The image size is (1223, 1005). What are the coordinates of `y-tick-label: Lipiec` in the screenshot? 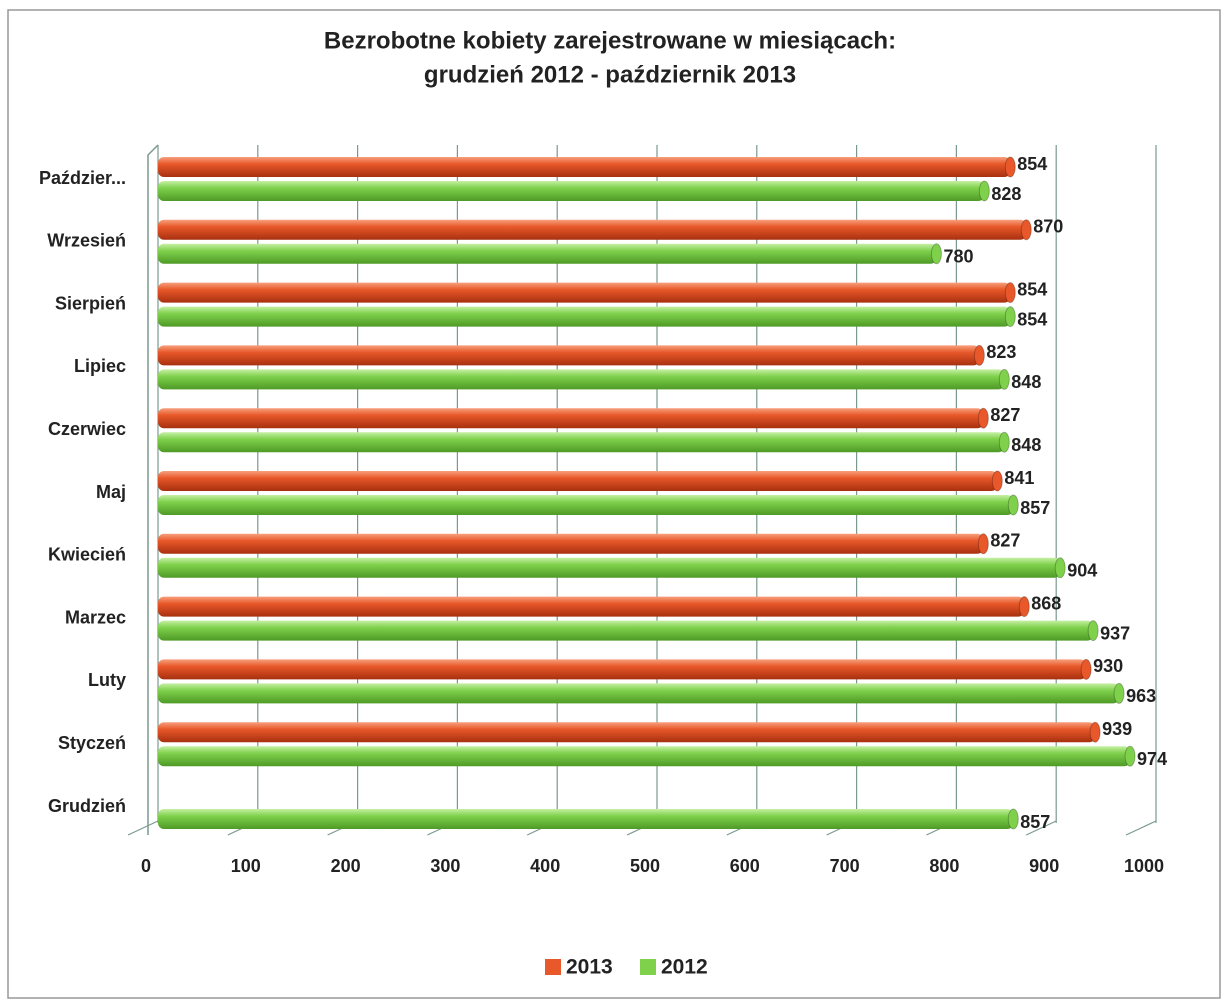 It's located at (100, 366).